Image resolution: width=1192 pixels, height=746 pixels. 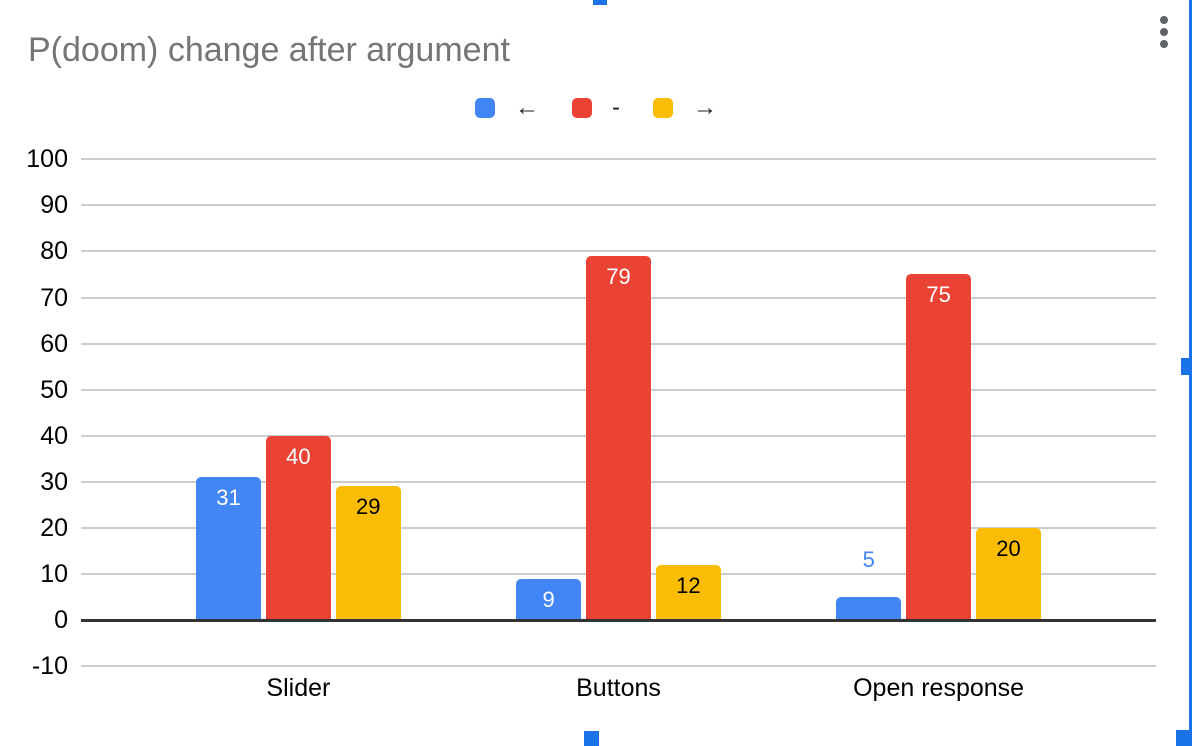 What do you see at coordinates (938, 295) in the screenshot?
I see `bar-value-label: 75` at bounding box center [938, 295].